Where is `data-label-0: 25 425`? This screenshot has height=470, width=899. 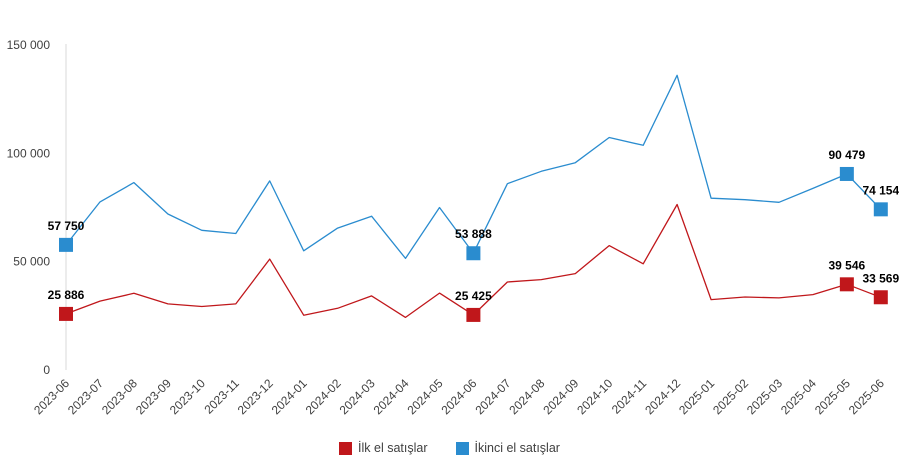
data-label-0: 25 425 is located at coordinates (473, 296).